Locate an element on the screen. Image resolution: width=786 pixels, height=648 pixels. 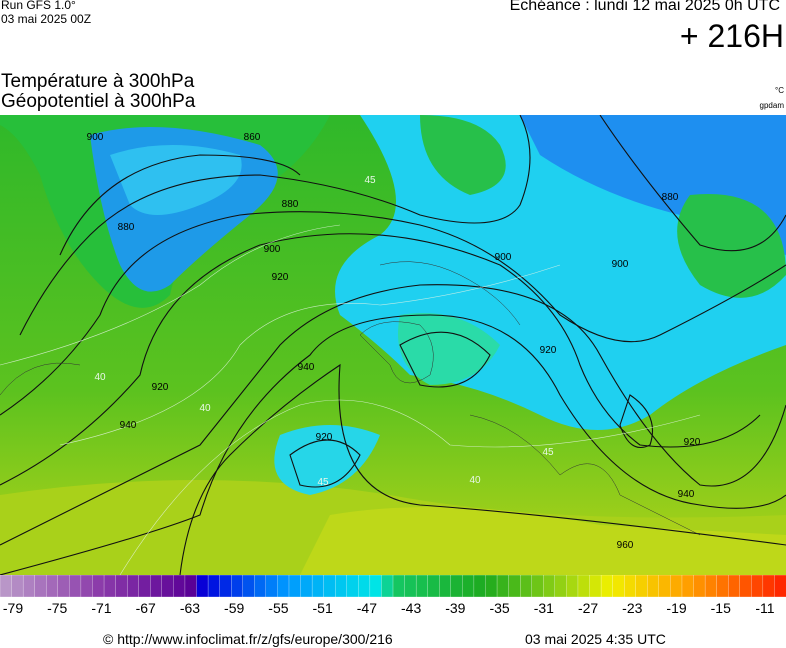
colorbar-tick-label: -47 is located at coordinates (367, 607).